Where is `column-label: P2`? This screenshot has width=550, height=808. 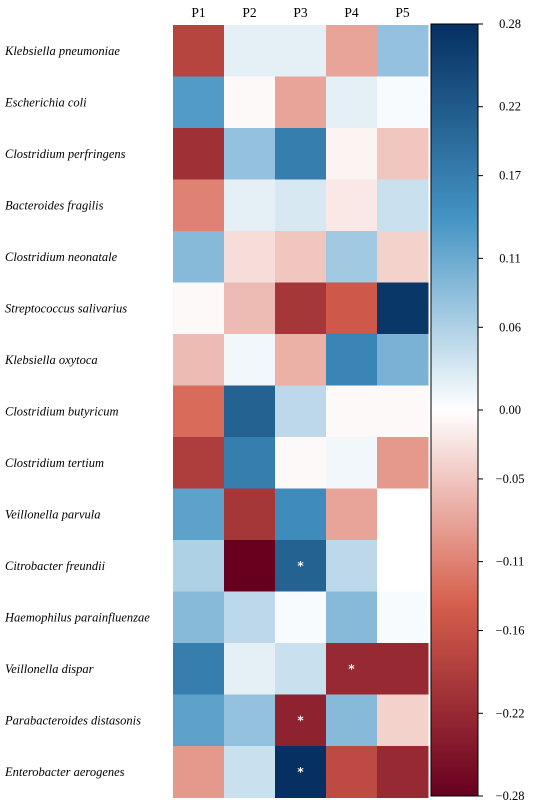 column-label: P2 is located at coordinates (249, 12).